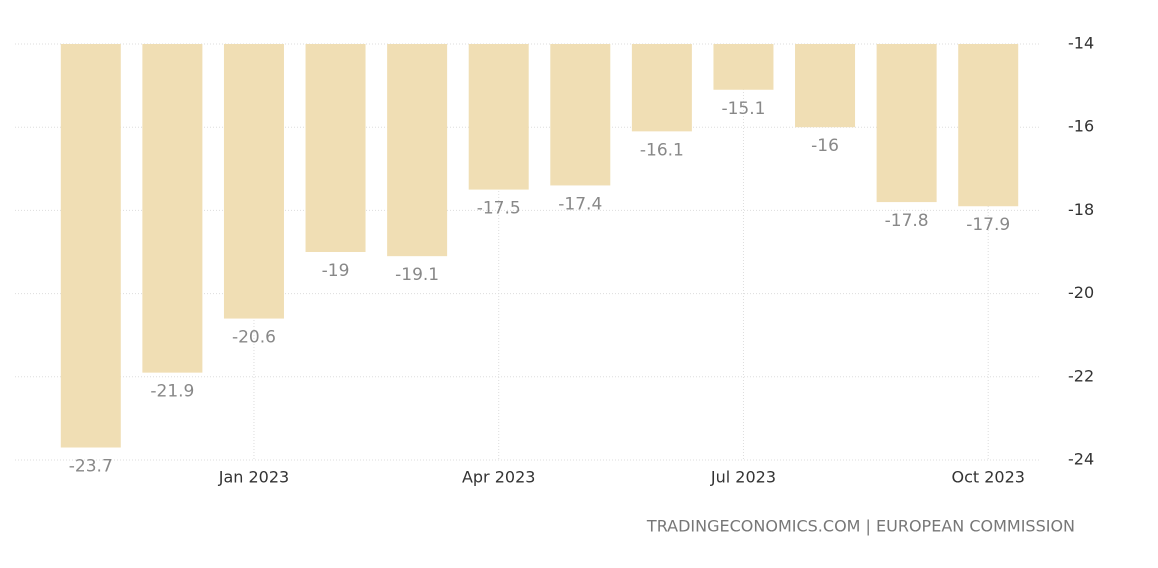  What do you see at coordinates (580, 204) in the screenshot?
I see `data-label: -17.4` at bounding box center [580, 204].